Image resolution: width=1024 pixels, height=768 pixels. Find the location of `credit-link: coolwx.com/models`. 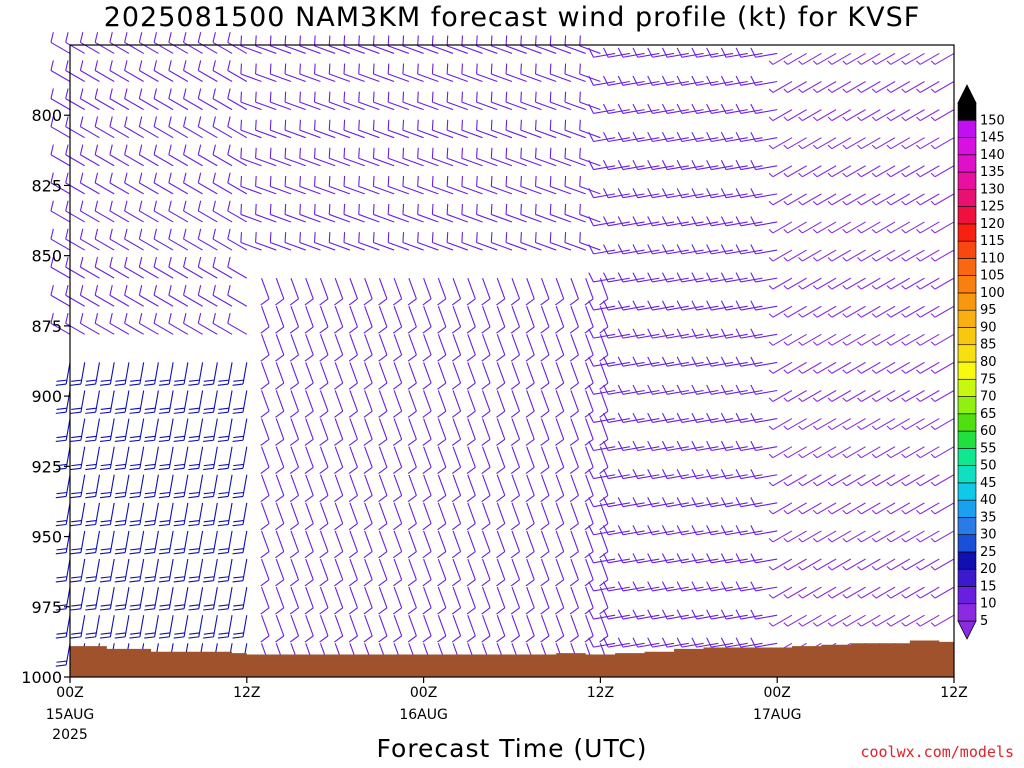

credit-link: coolwx.com/models is located at coordinates (937, 752).